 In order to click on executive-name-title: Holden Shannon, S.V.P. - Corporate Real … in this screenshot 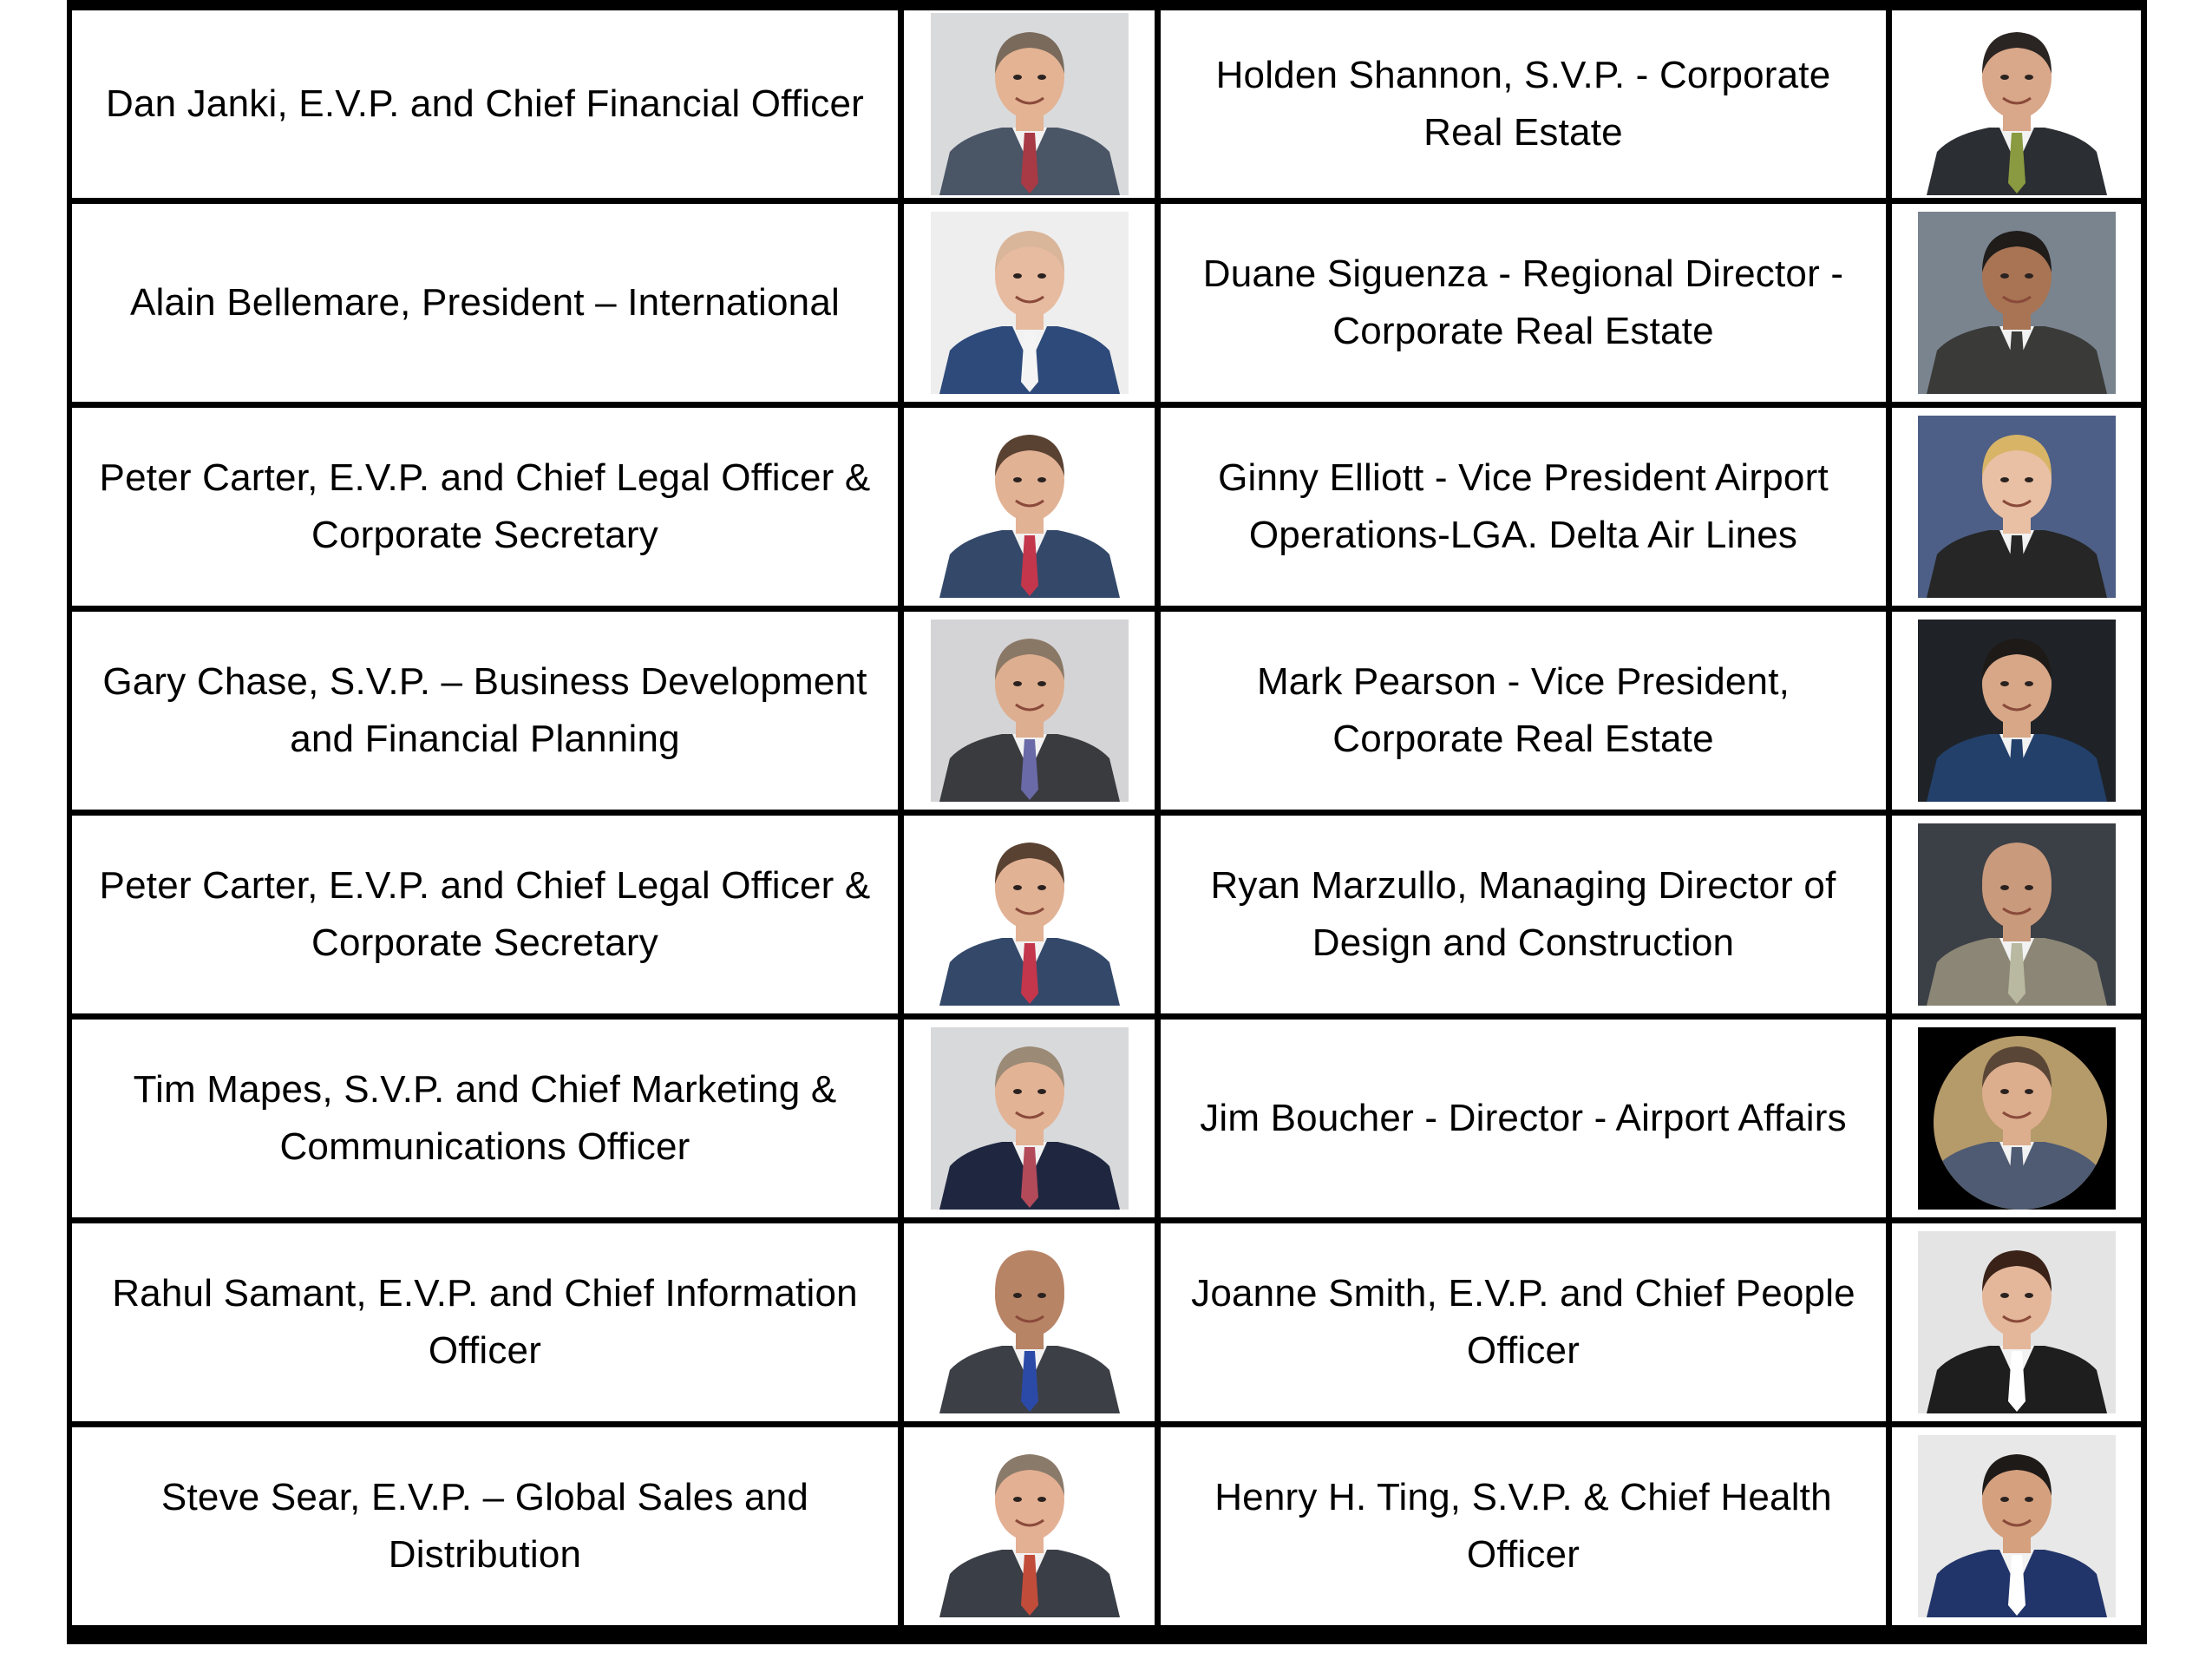, I will do `click(1523, 104)`.